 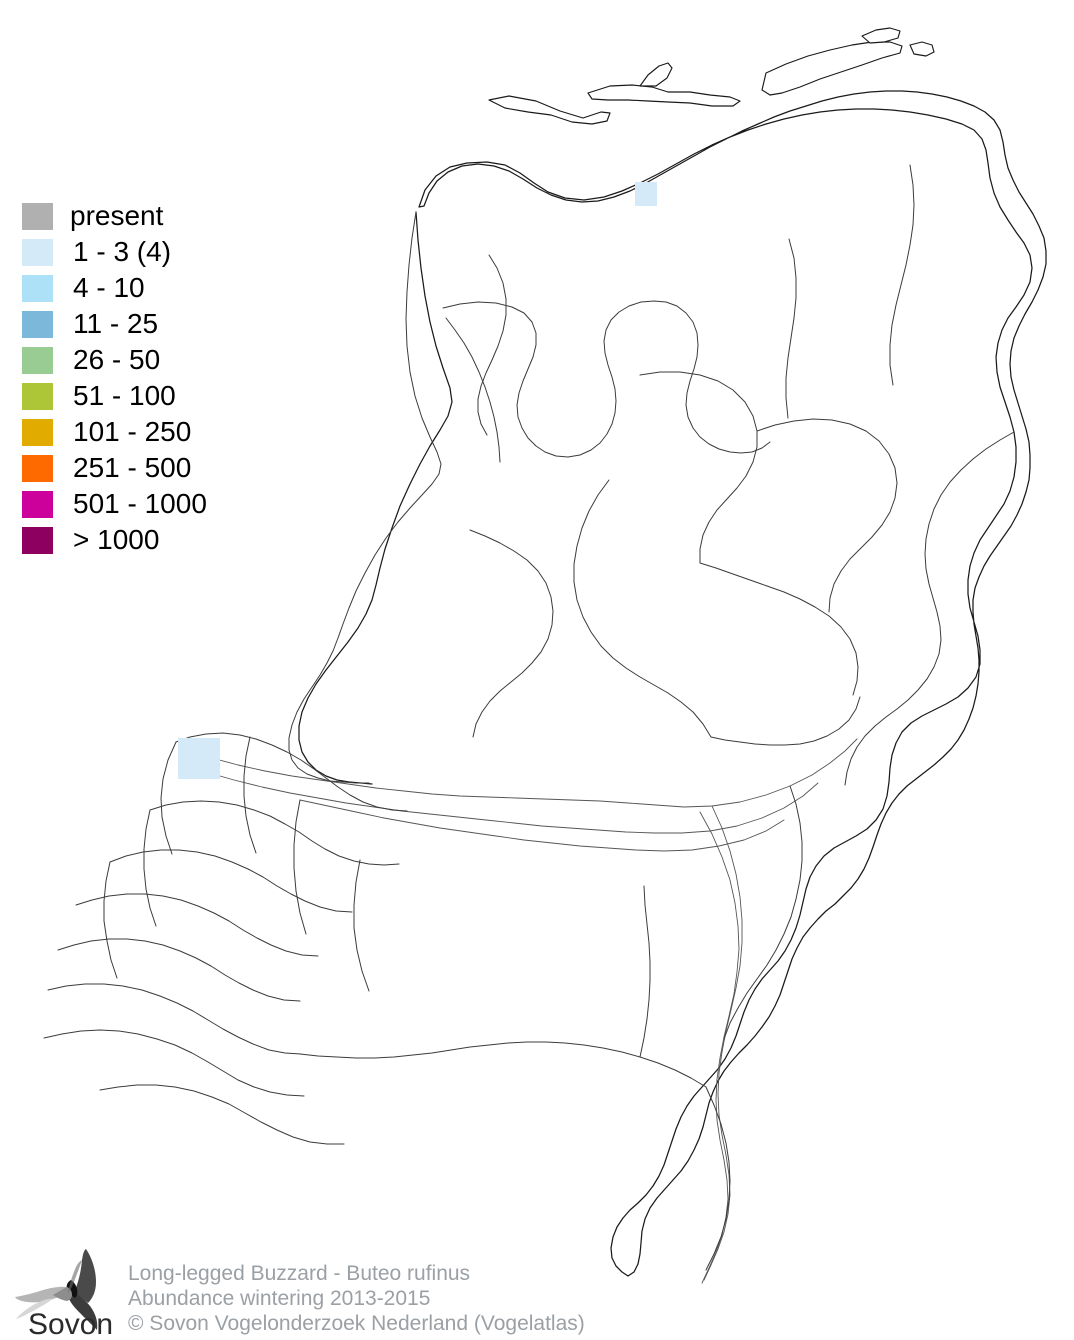 I want to click on legend-label-501-1000: 501 - 1000, so click(x=140, y=503).